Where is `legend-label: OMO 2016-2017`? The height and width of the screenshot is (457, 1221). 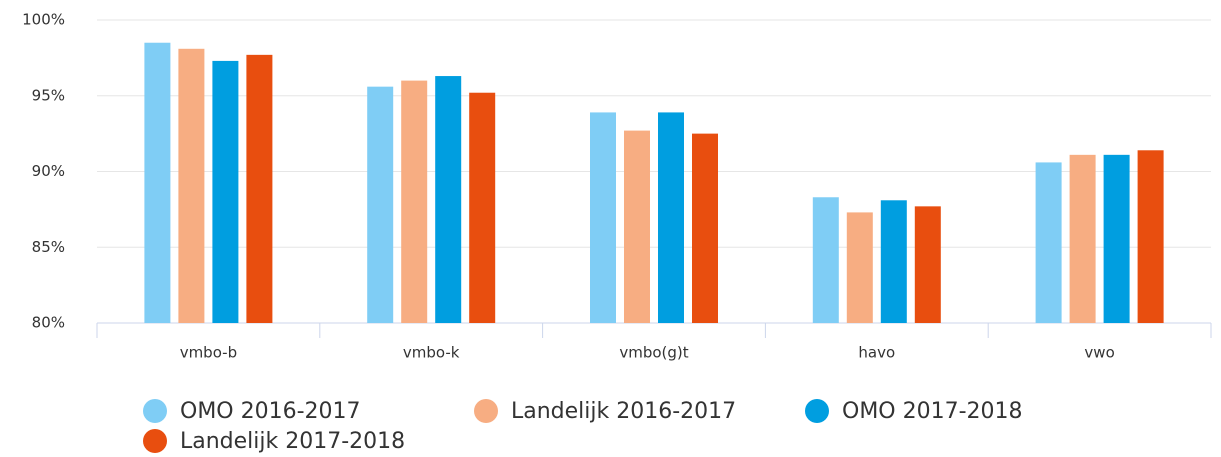 legend-label: OMO 2016-2017 is located at coordinates (270, 411).